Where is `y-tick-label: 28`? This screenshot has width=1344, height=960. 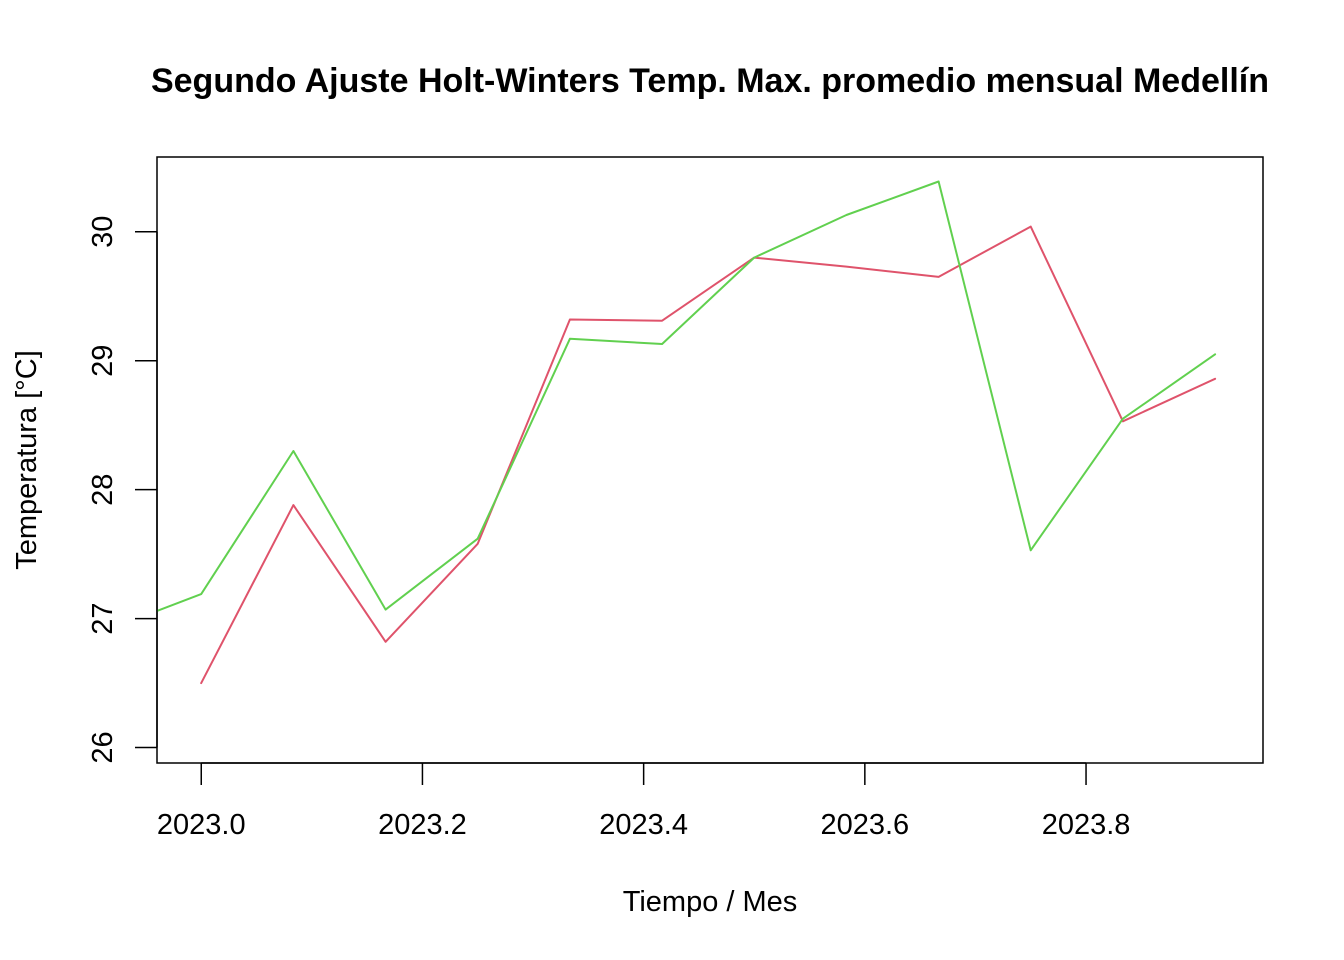
y-tick-label: 28 is located at coordinates (103, 490).